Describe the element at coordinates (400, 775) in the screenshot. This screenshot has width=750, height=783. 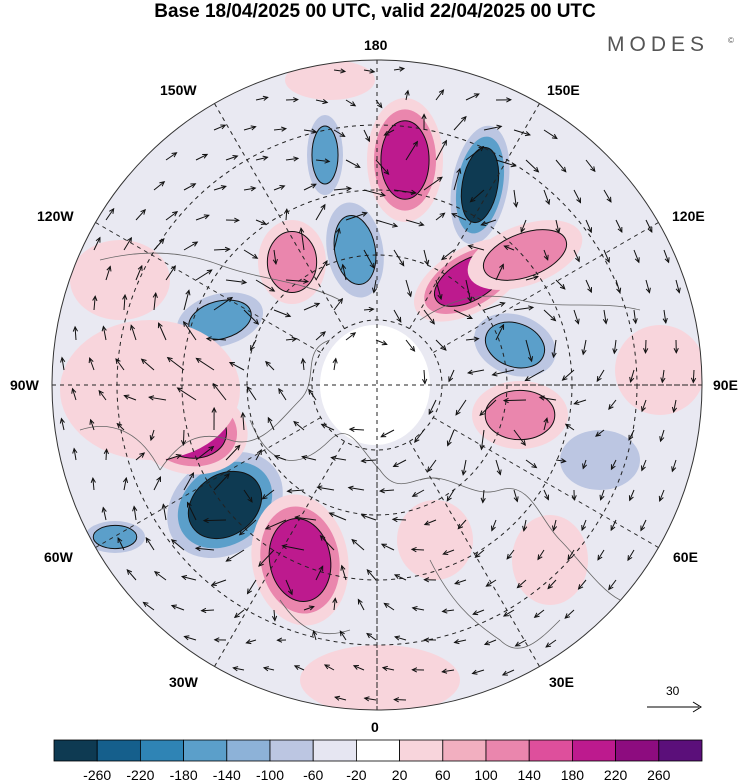
I see `colorbar-tick-label: 20` at that location.